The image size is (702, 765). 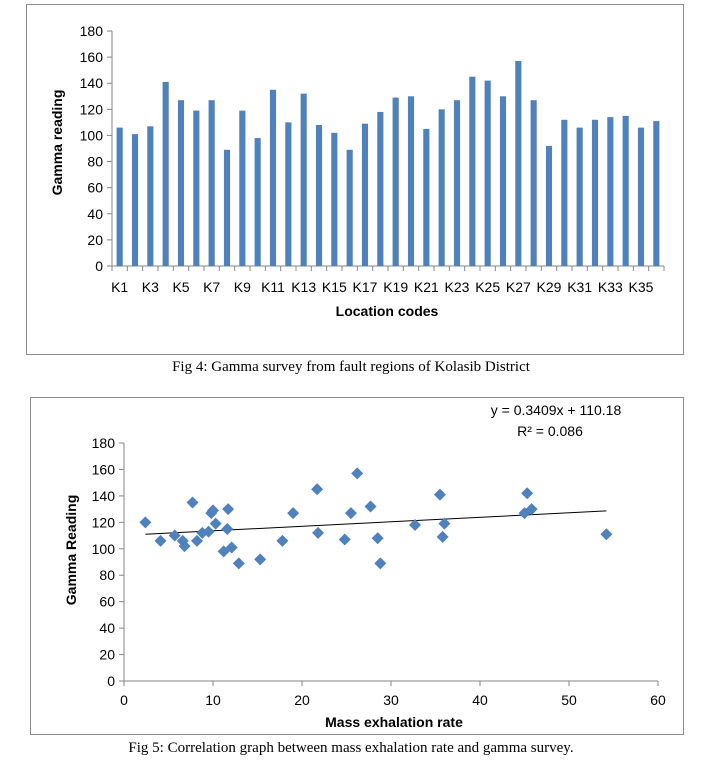 What do you see at coordinates (579, 196) in the screenshot?
I see `bar-k31` at bounding box center [579, 196].